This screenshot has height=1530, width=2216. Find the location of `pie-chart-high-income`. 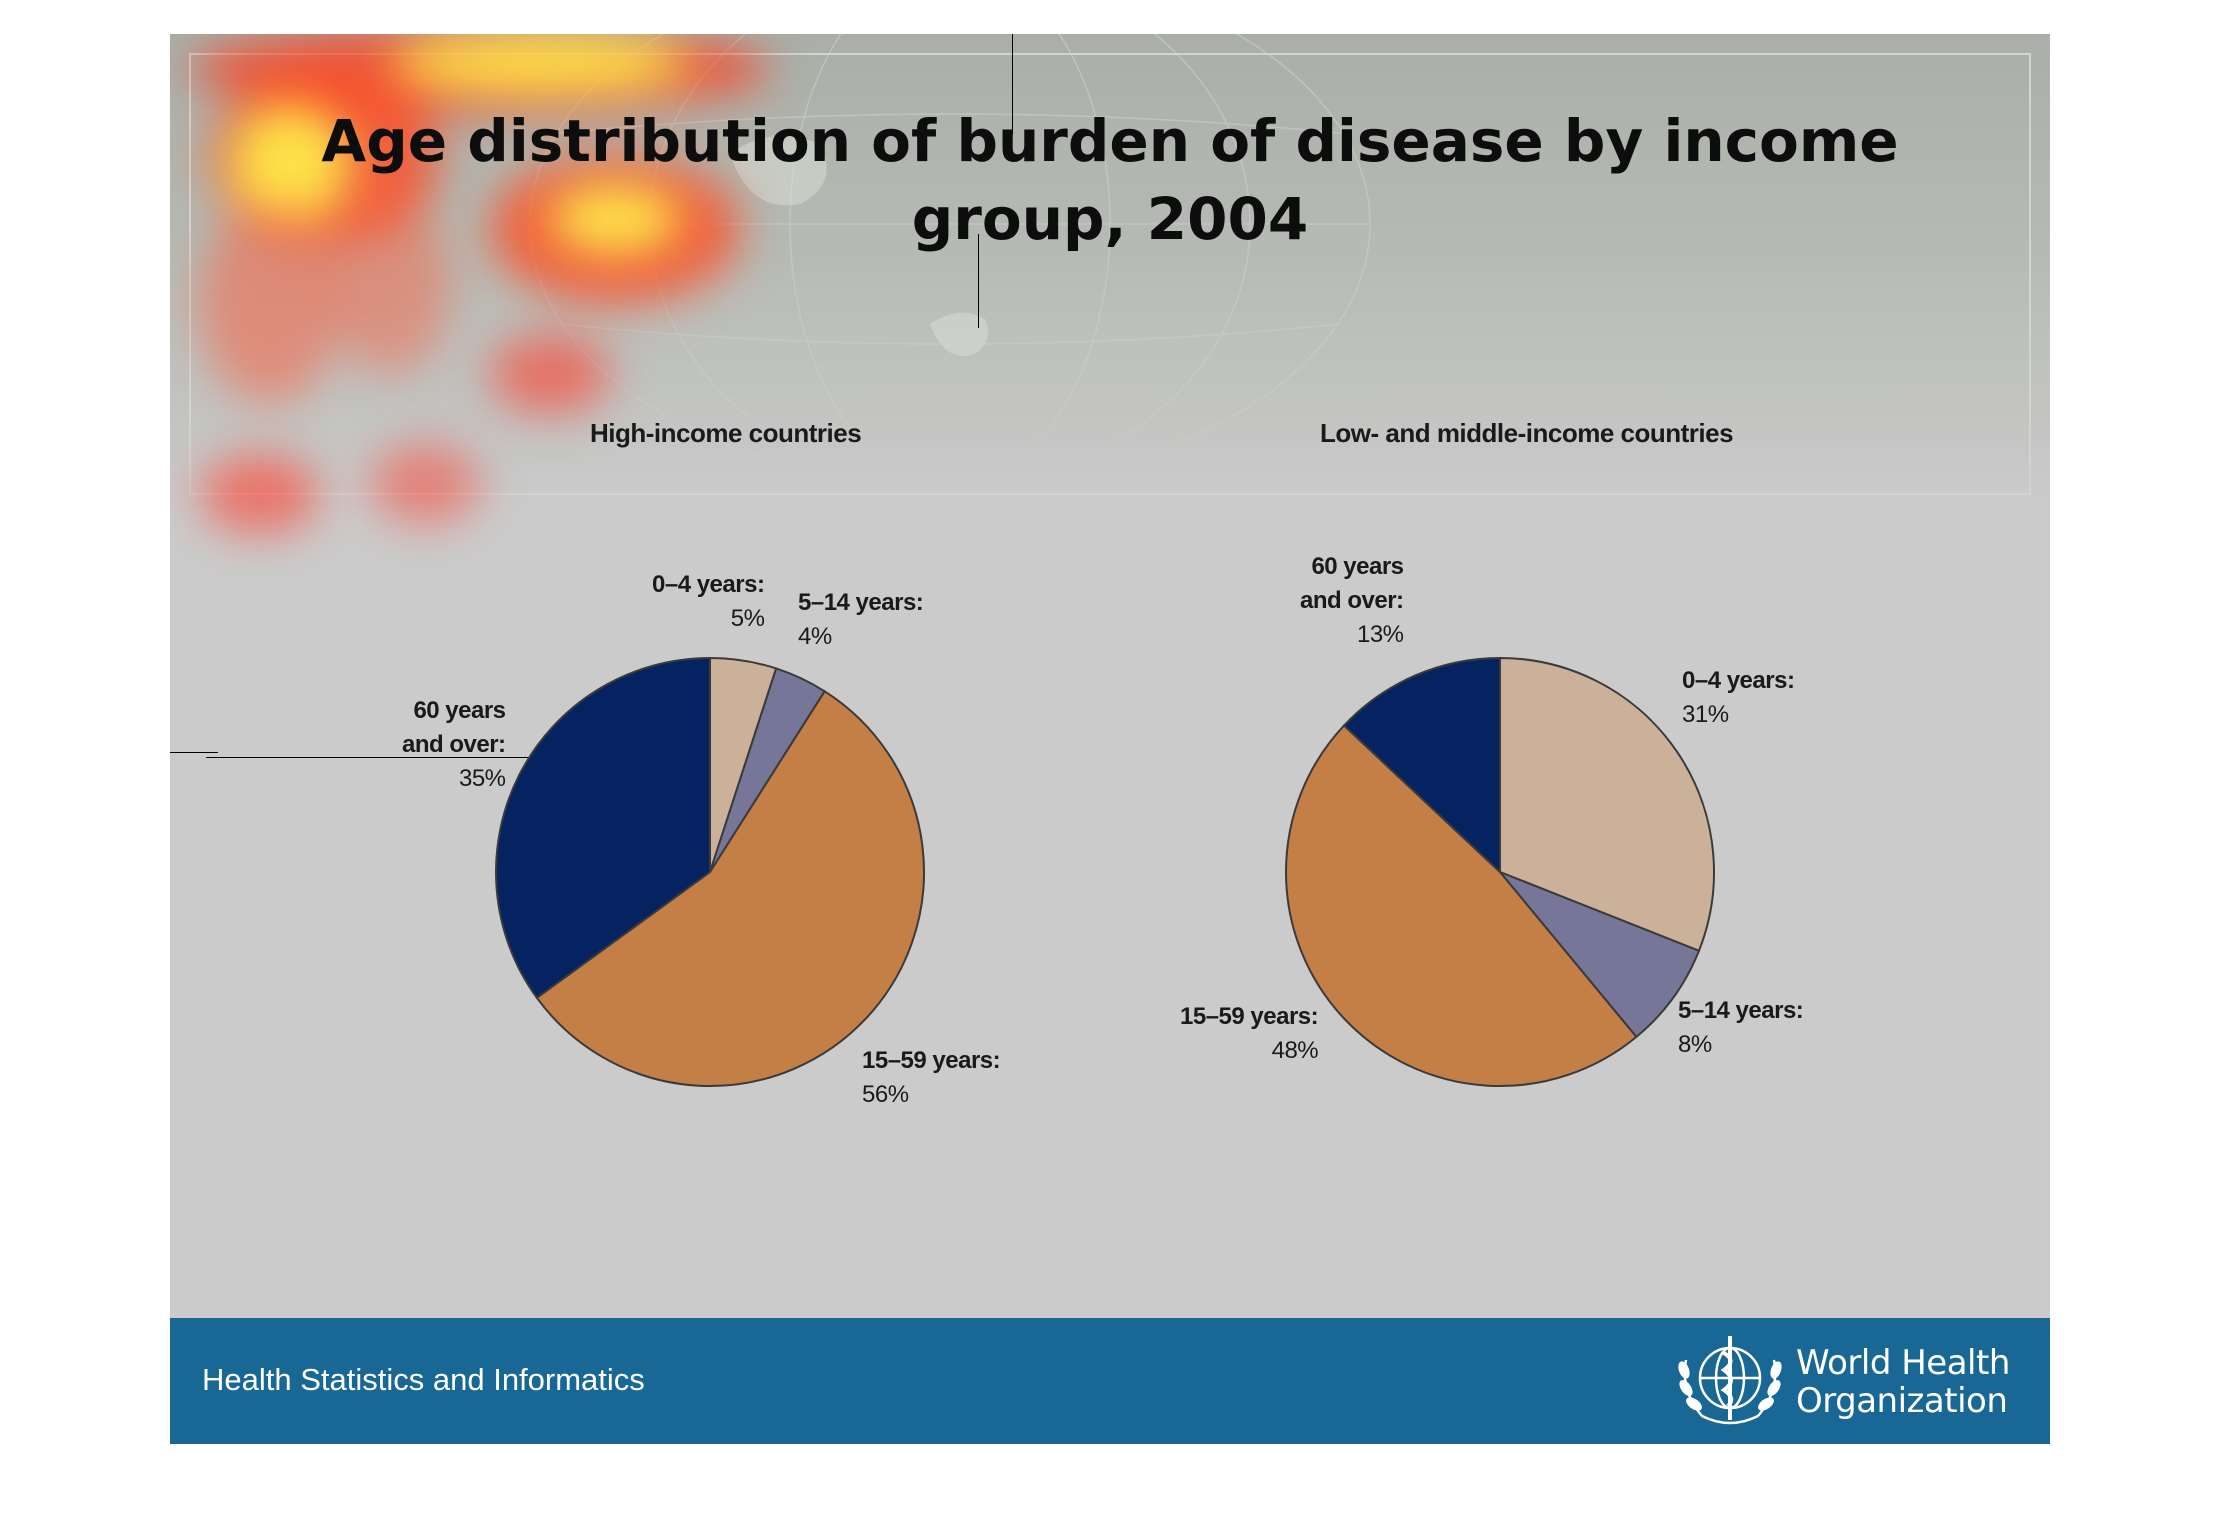

pie-chart-high-income is located at coordinates (710, 871).